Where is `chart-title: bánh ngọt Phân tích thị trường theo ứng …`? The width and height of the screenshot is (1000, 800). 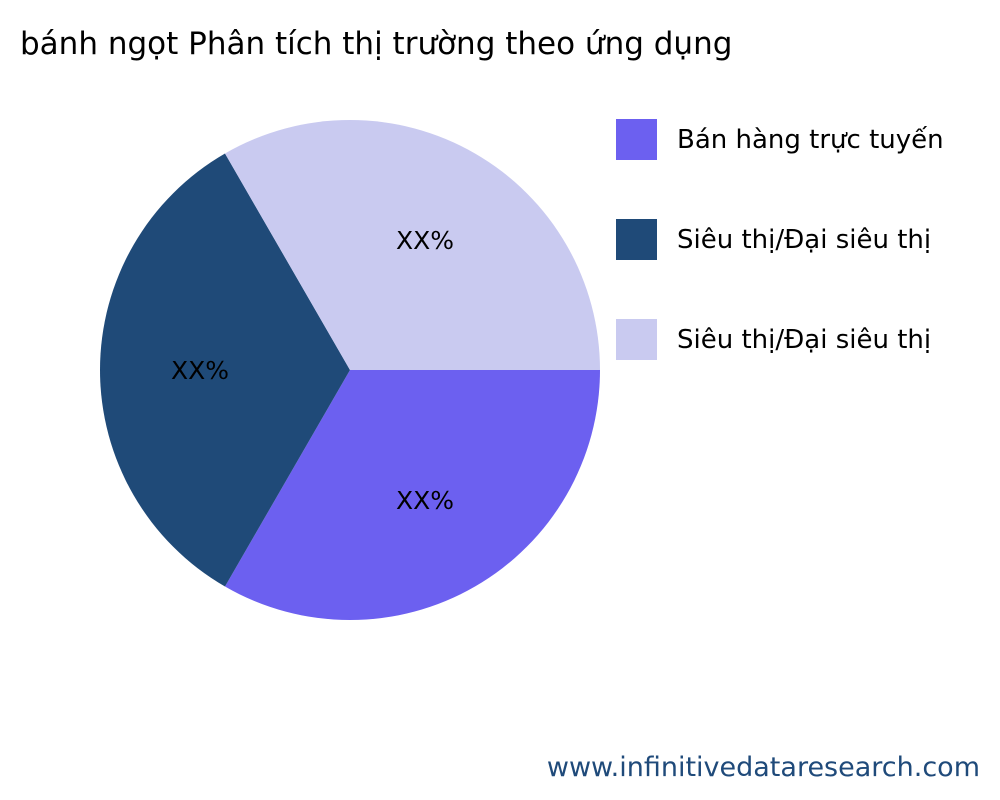 chart-title: bánh ngọt Phân tích thị trường theo ứng … is located at coordinates (376, 44).